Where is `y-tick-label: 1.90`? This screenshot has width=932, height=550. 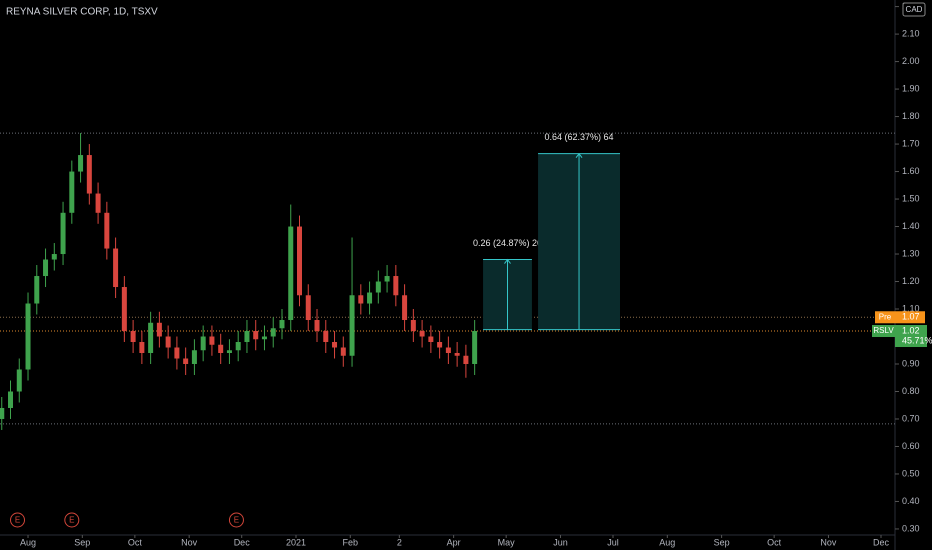 y-tick-label: 1.90 is located at coordinates (911, 88).